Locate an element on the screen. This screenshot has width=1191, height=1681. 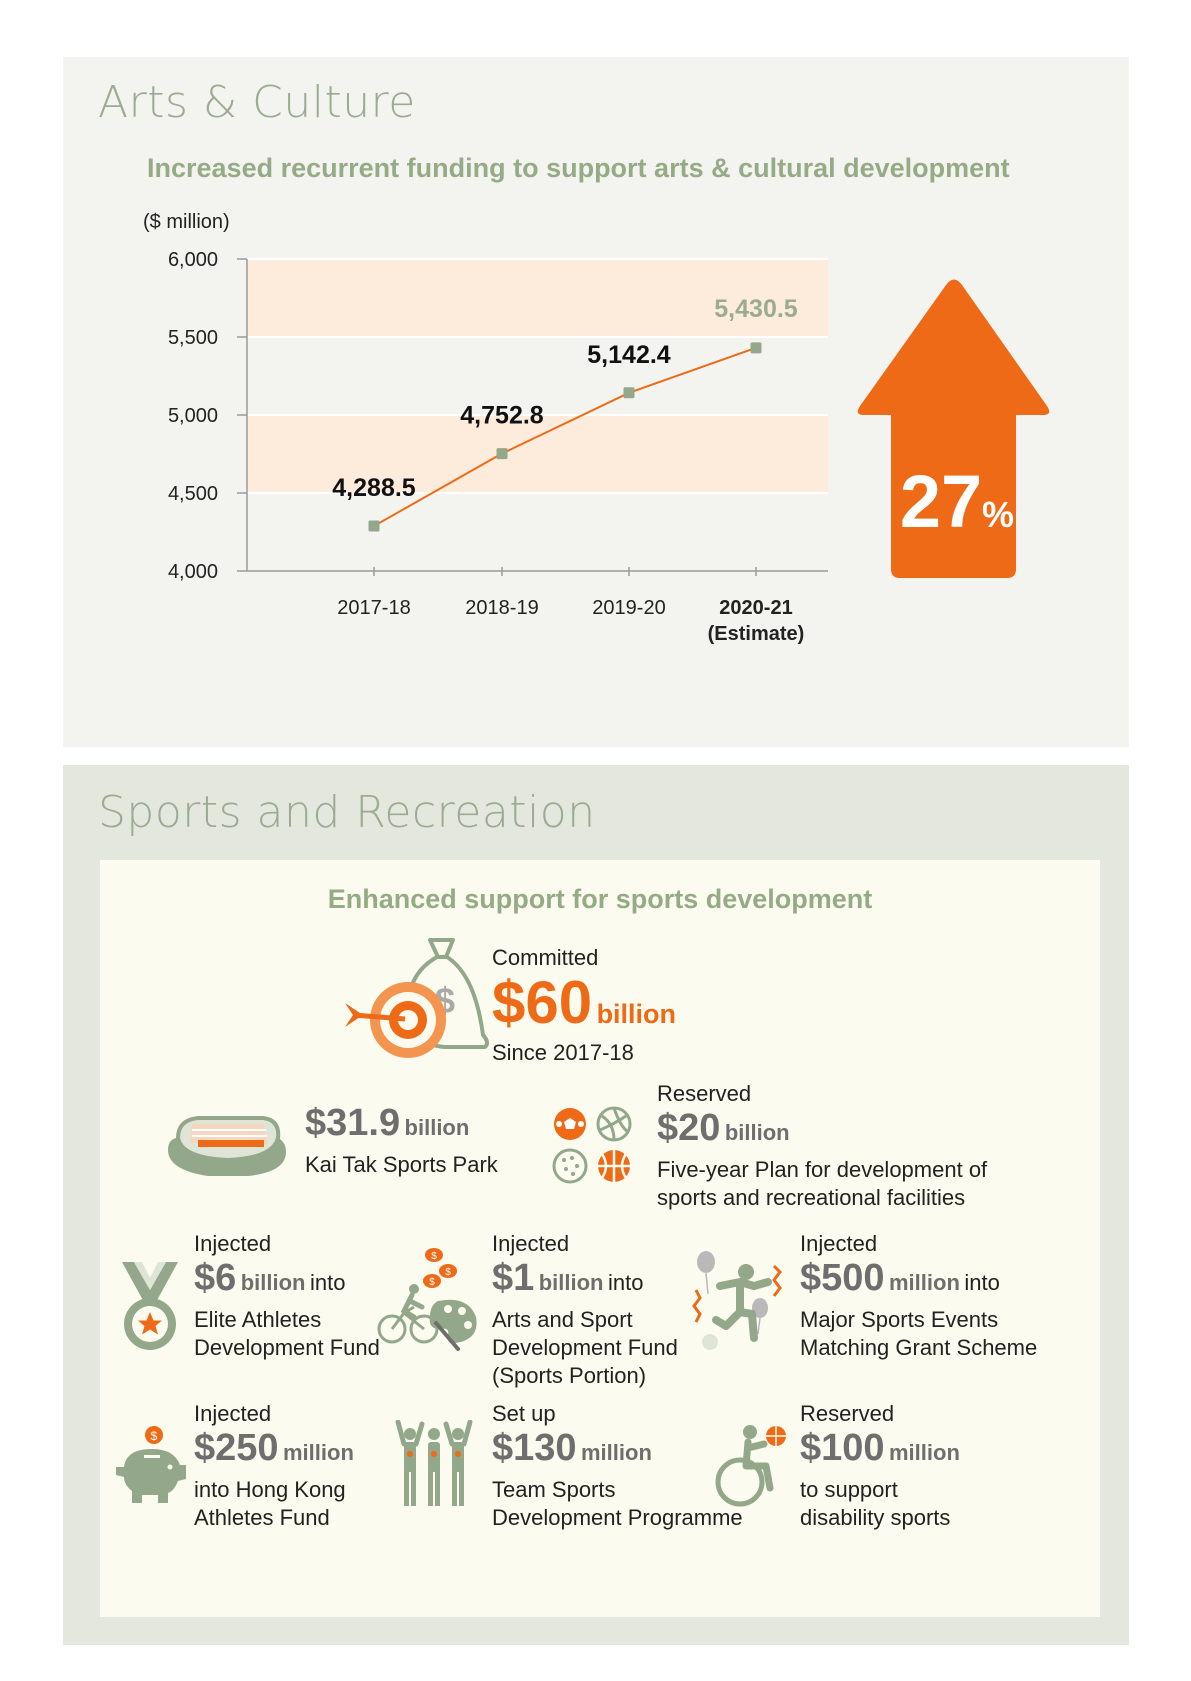
increase-badge-number: 27 is located at coordinates (941, 501).